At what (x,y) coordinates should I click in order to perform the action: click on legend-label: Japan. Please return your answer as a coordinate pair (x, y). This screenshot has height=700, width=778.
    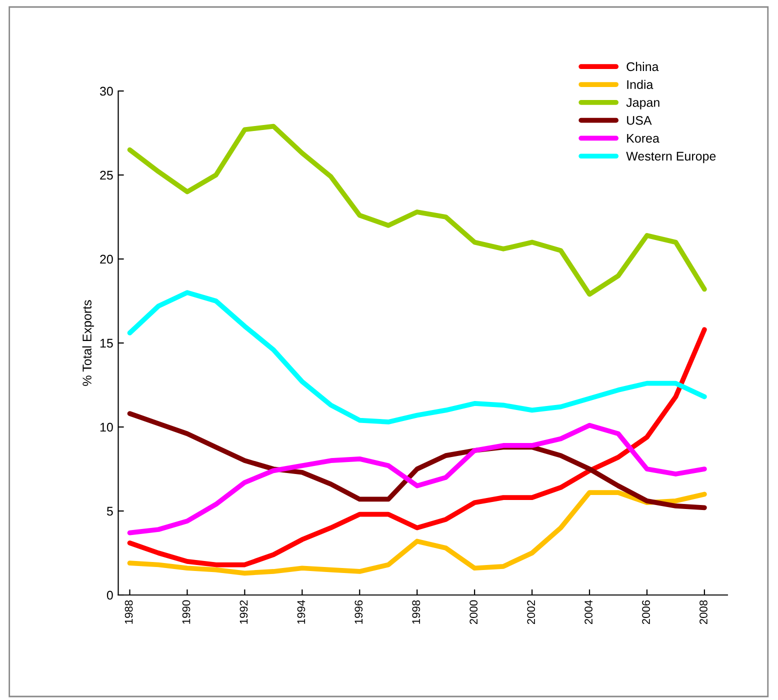
    Looking at the image, I should click on (643, 104).